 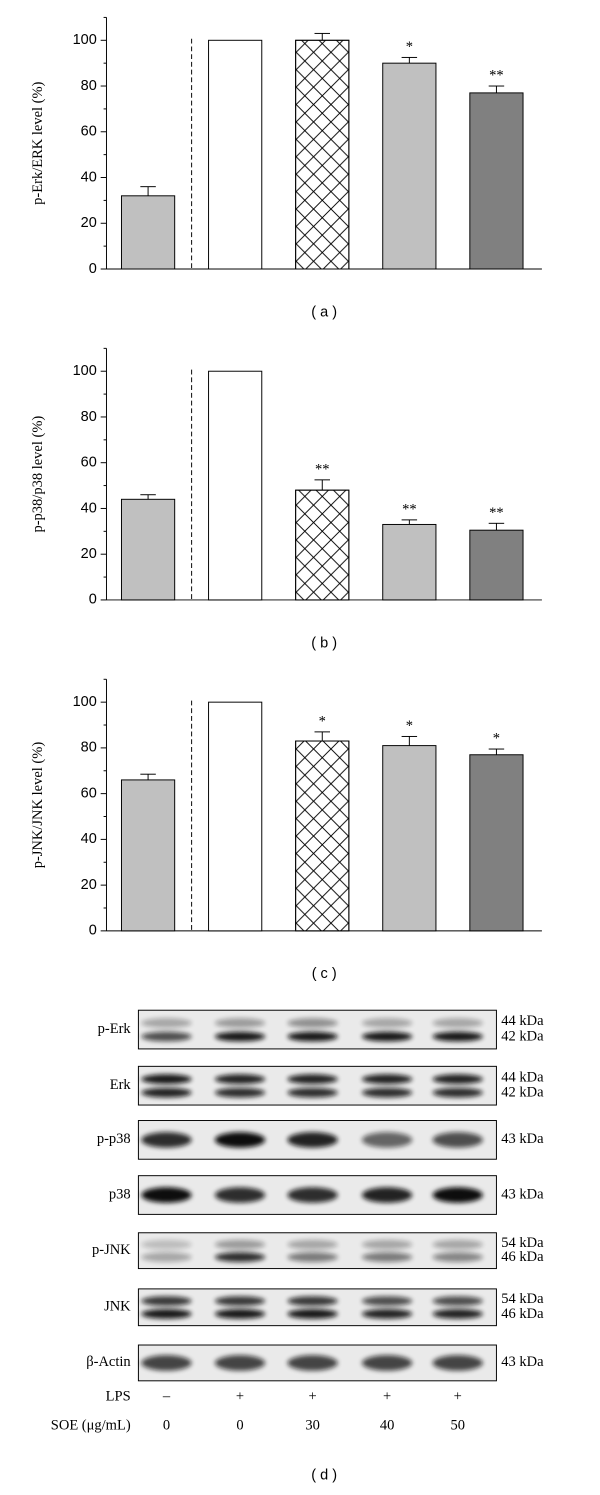 I want to click on blot-row-label: p-p38, so click(x=114, y=1139).